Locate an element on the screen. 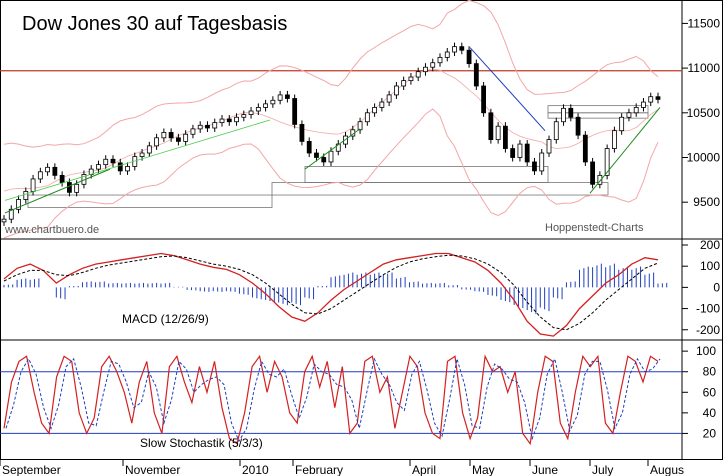 Image resolution: width=723 pixels, height=476 pixels. x-month-label: April is located at coordinates (424, 469).